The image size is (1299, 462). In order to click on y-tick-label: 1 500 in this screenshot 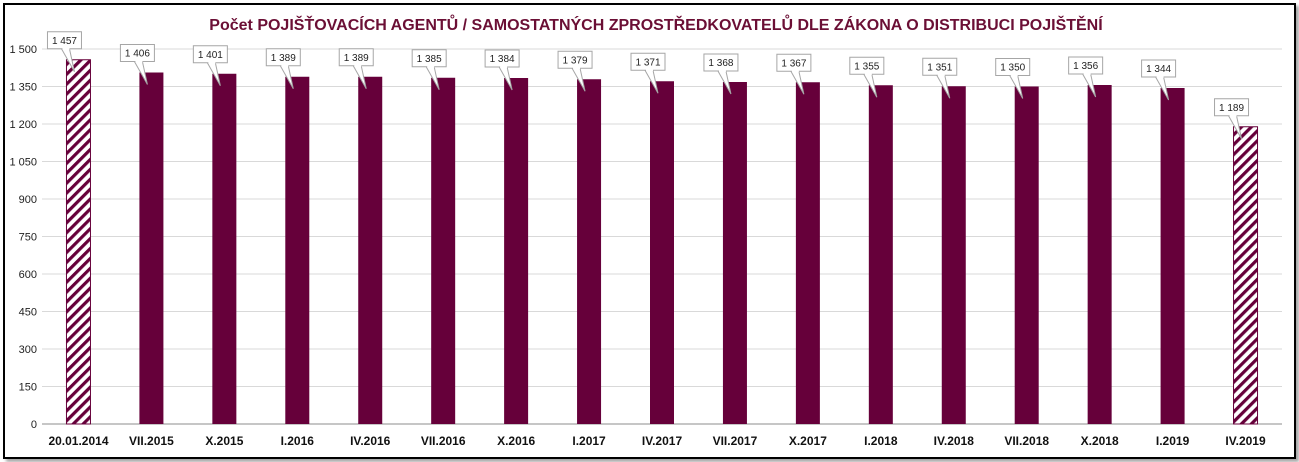, I will do `click(23, 50)`.